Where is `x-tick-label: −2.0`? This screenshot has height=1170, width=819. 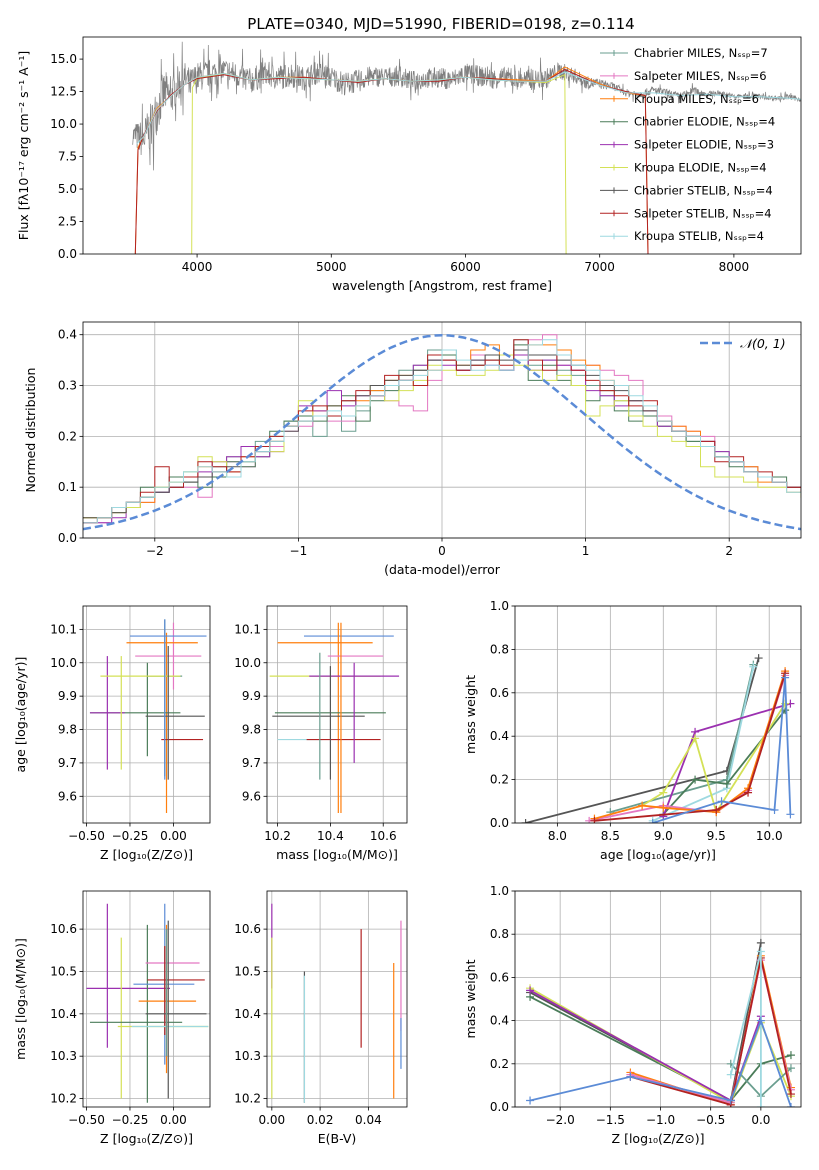
x-tick-label: −2.0 is located at coordinates (560, 1120).